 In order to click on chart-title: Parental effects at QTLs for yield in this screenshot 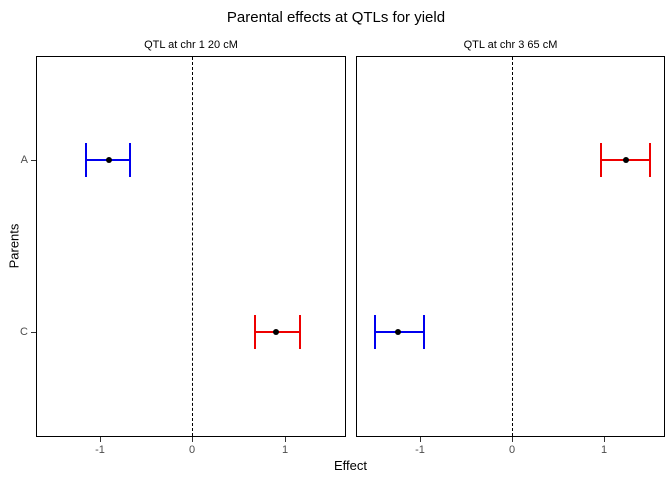, I will do `click(336, 17)`.